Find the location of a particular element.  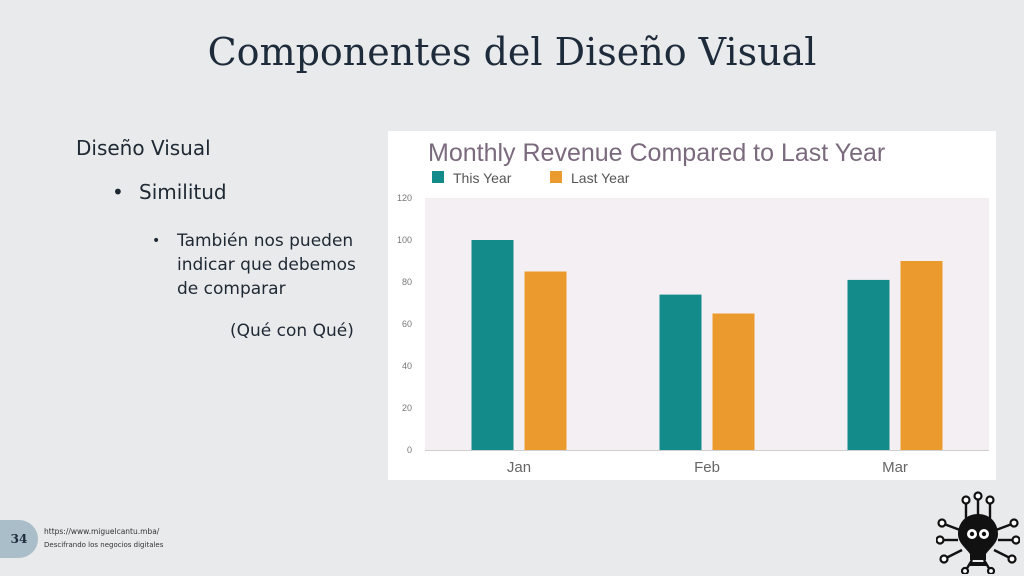

y-tick-label: 20 is located at coordinates (407, 408).